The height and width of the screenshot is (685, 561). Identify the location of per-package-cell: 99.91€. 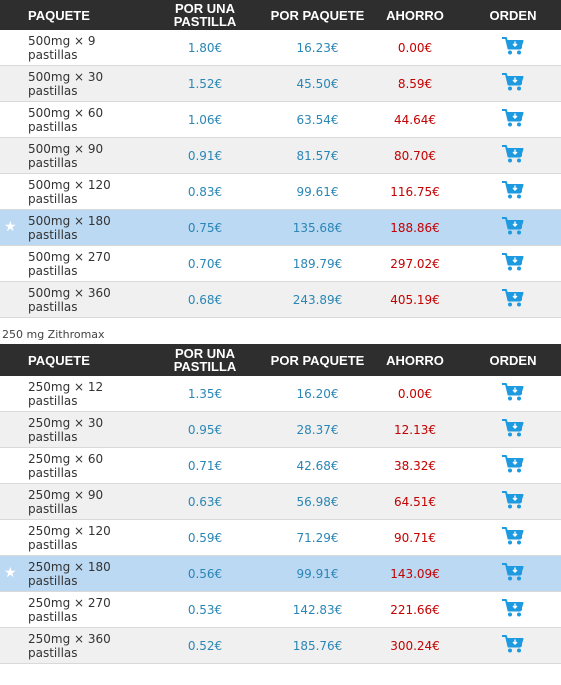
(317, 573).